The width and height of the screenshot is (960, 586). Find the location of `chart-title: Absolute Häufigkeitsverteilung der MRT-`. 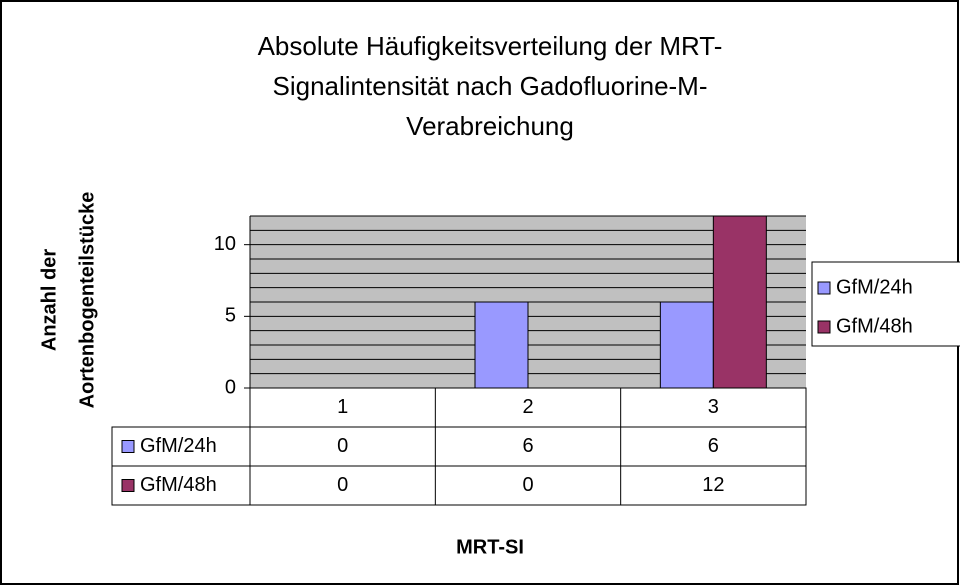

chart-title: Absolute Häufigkeitsverteilung der MRT- is located at coordinates (490, 46).